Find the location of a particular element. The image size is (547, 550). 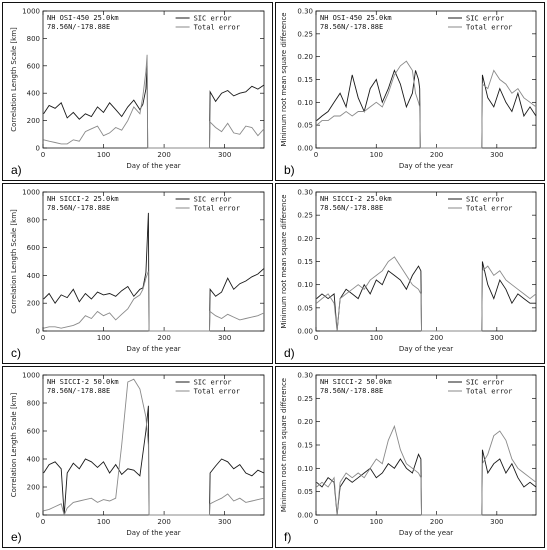

panel-letter: d) is located at coordinates (289, 353).